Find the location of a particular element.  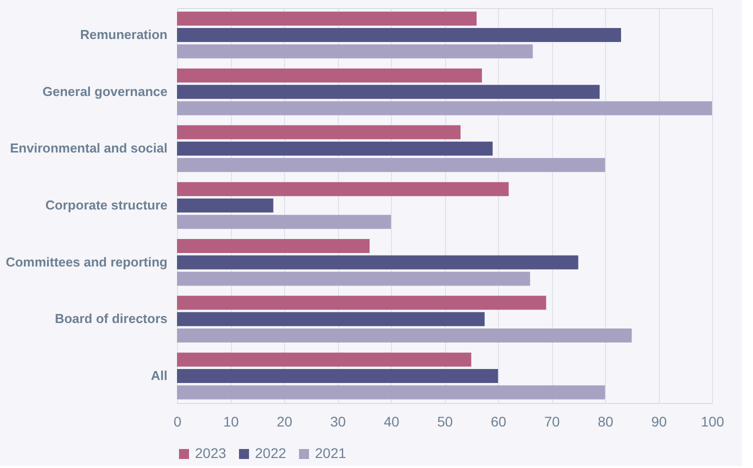

x-tick-label: 70 is located at coordinates (552, 422).